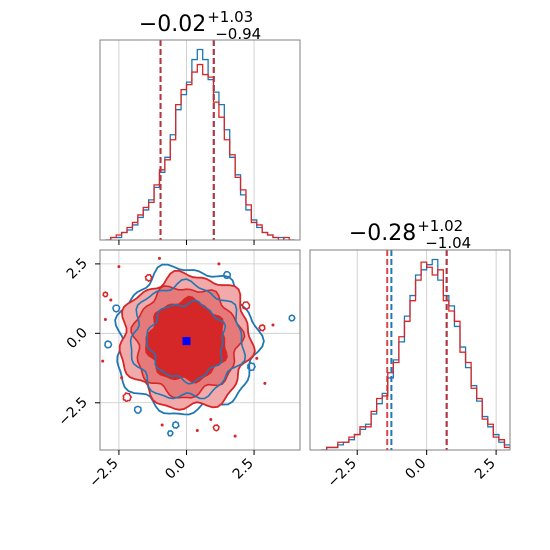 Image resolution: width=550 pixels, height=550 pixels. I want to click on bottom-left-xtick-label-2: 2.5, so click(243, 469).